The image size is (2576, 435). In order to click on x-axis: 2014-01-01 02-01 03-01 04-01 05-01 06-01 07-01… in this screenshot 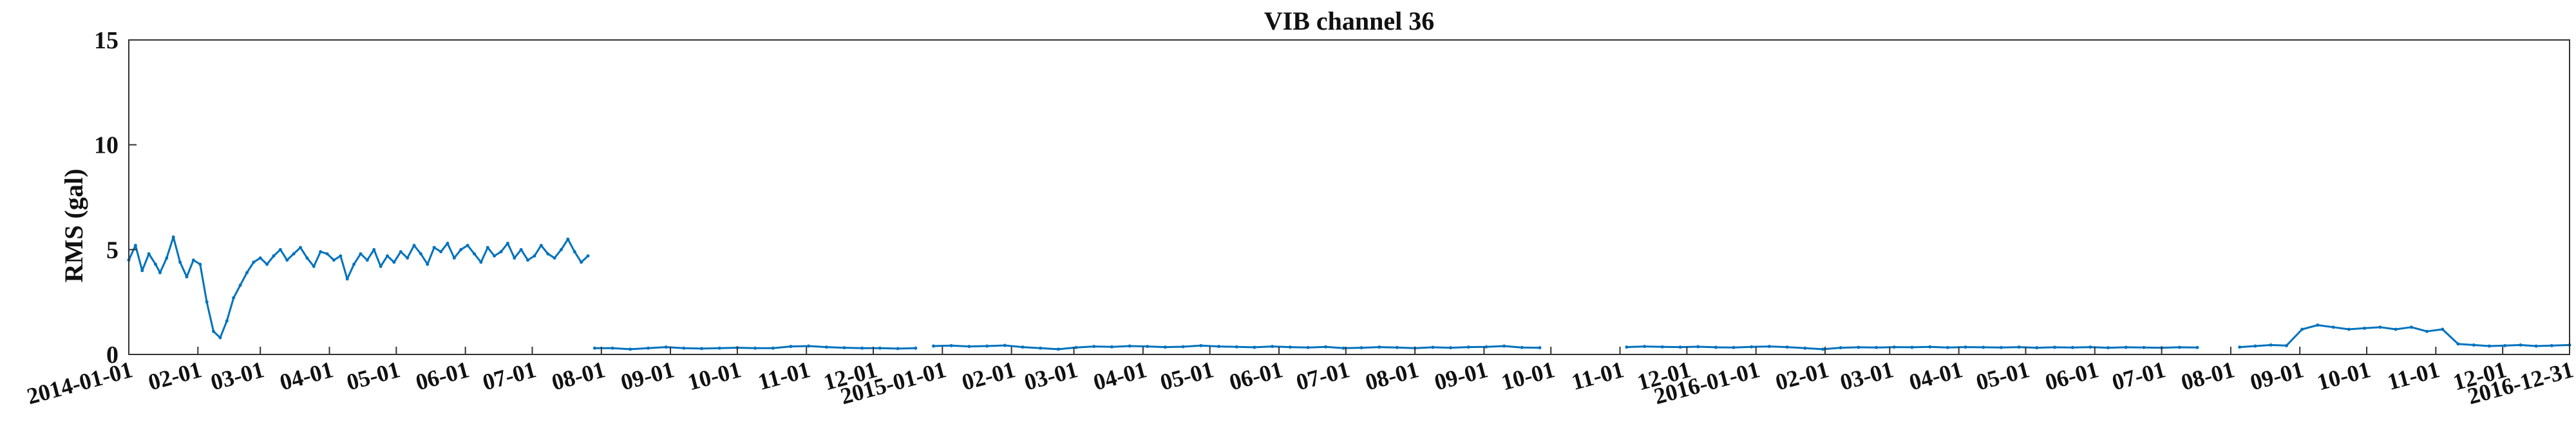, I will do `click(1300, 378)`.